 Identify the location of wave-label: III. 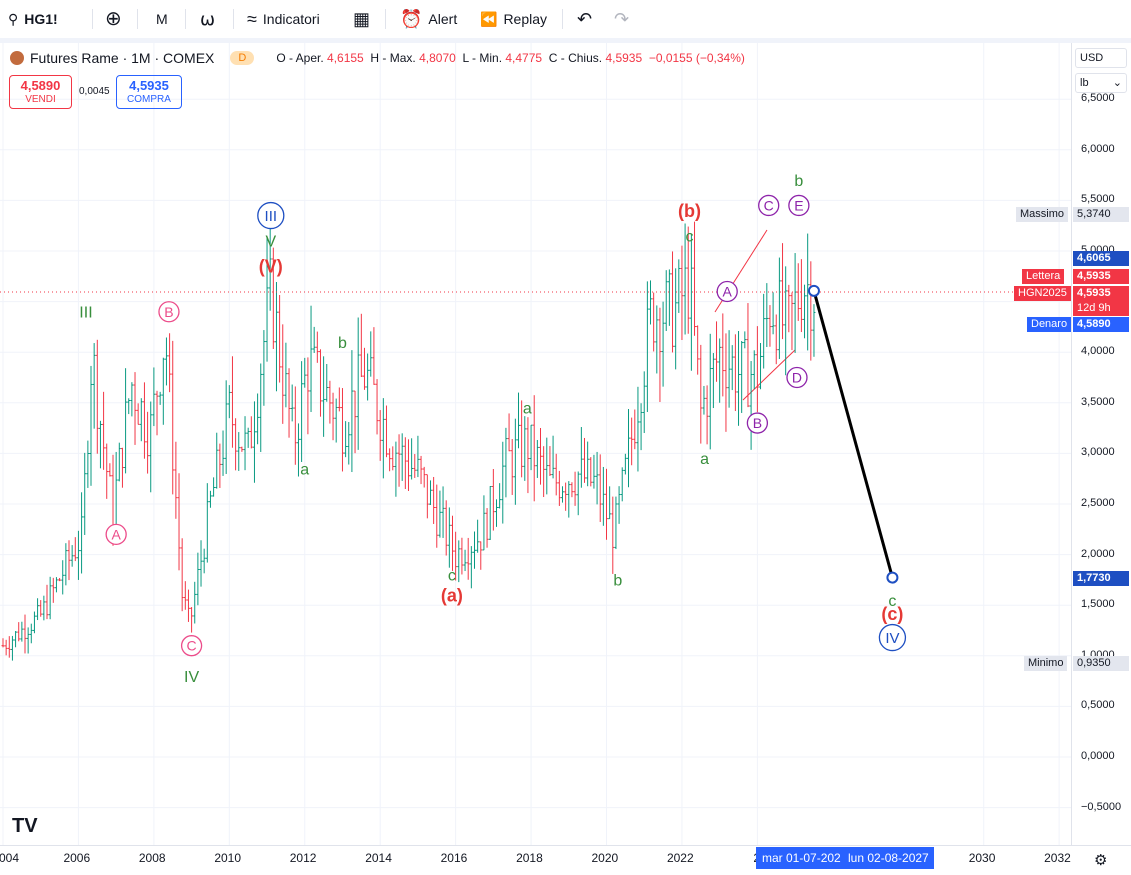
(271, 215).